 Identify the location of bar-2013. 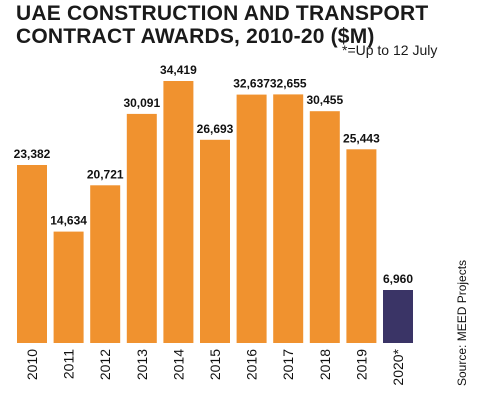
(141, 228).